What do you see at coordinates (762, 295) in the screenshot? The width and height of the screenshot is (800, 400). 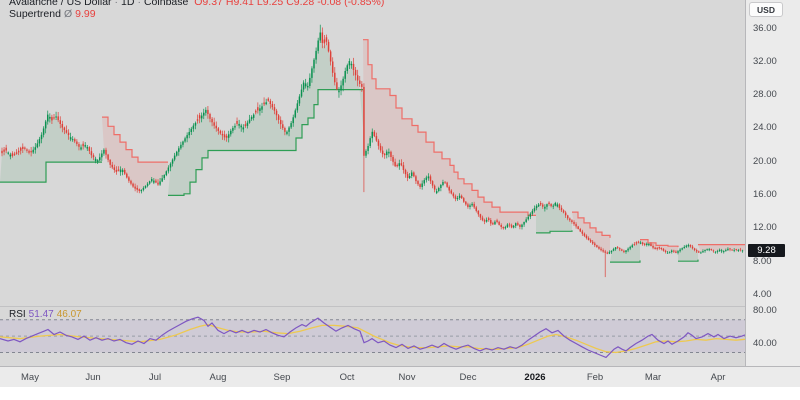 I see `price-tick-4.00: 4.00` at bounding box center [762, 295].